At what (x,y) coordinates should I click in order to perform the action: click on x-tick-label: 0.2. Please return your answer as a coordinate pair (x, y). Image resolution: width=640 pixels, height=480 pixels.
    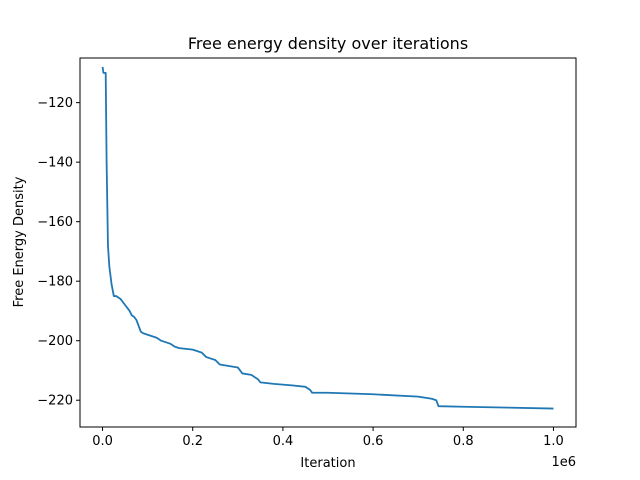
    Looking at the image, I should click on (192, 441).